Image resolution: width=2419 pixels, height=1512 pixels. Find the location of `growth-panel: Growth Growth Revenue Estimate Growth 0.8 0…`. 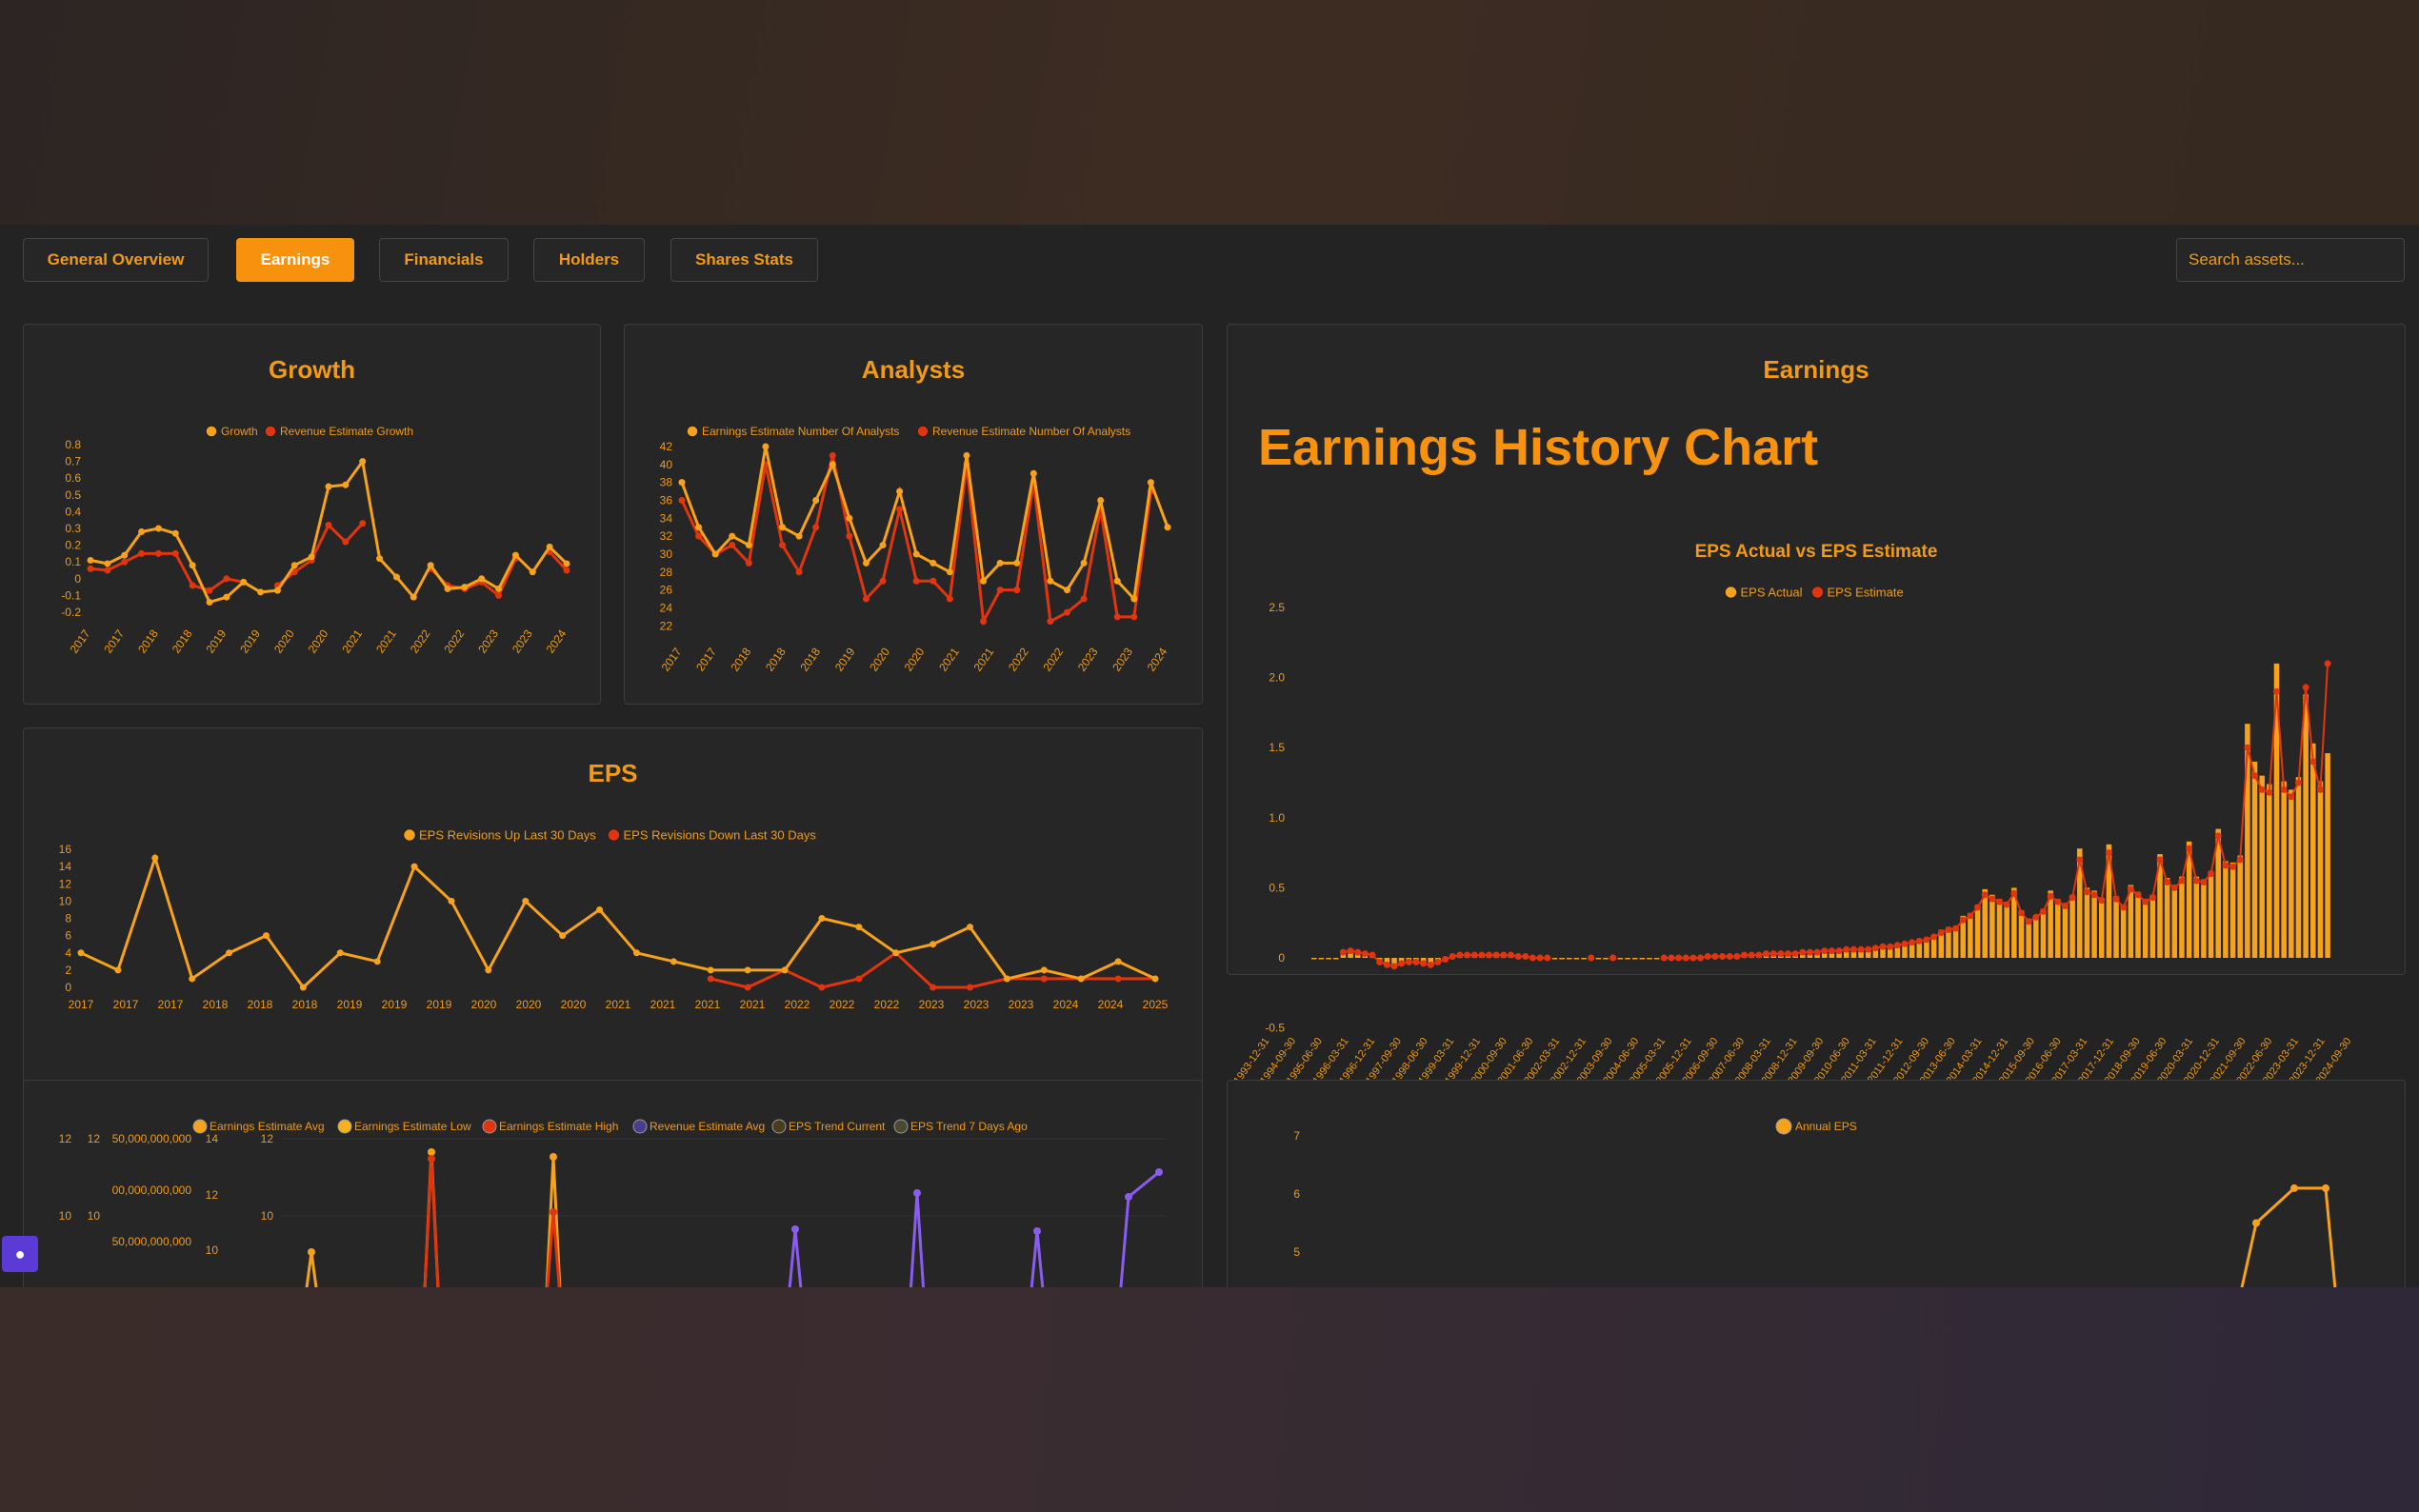

growth-panel: Growth Growth Revenue Estimate Growth 0.8 0… is located at coordinates (312, 514).